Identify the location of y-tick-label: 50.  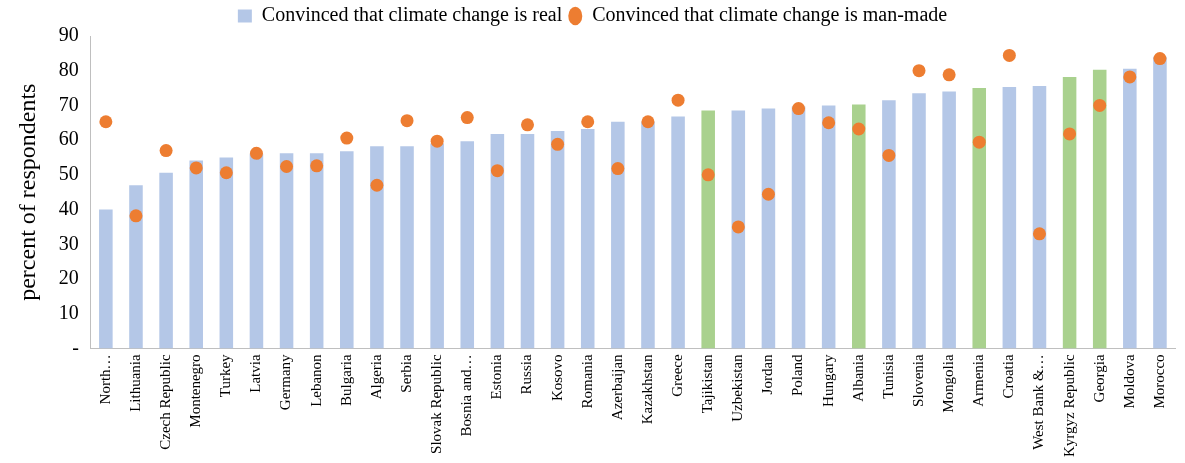
(68, 173).